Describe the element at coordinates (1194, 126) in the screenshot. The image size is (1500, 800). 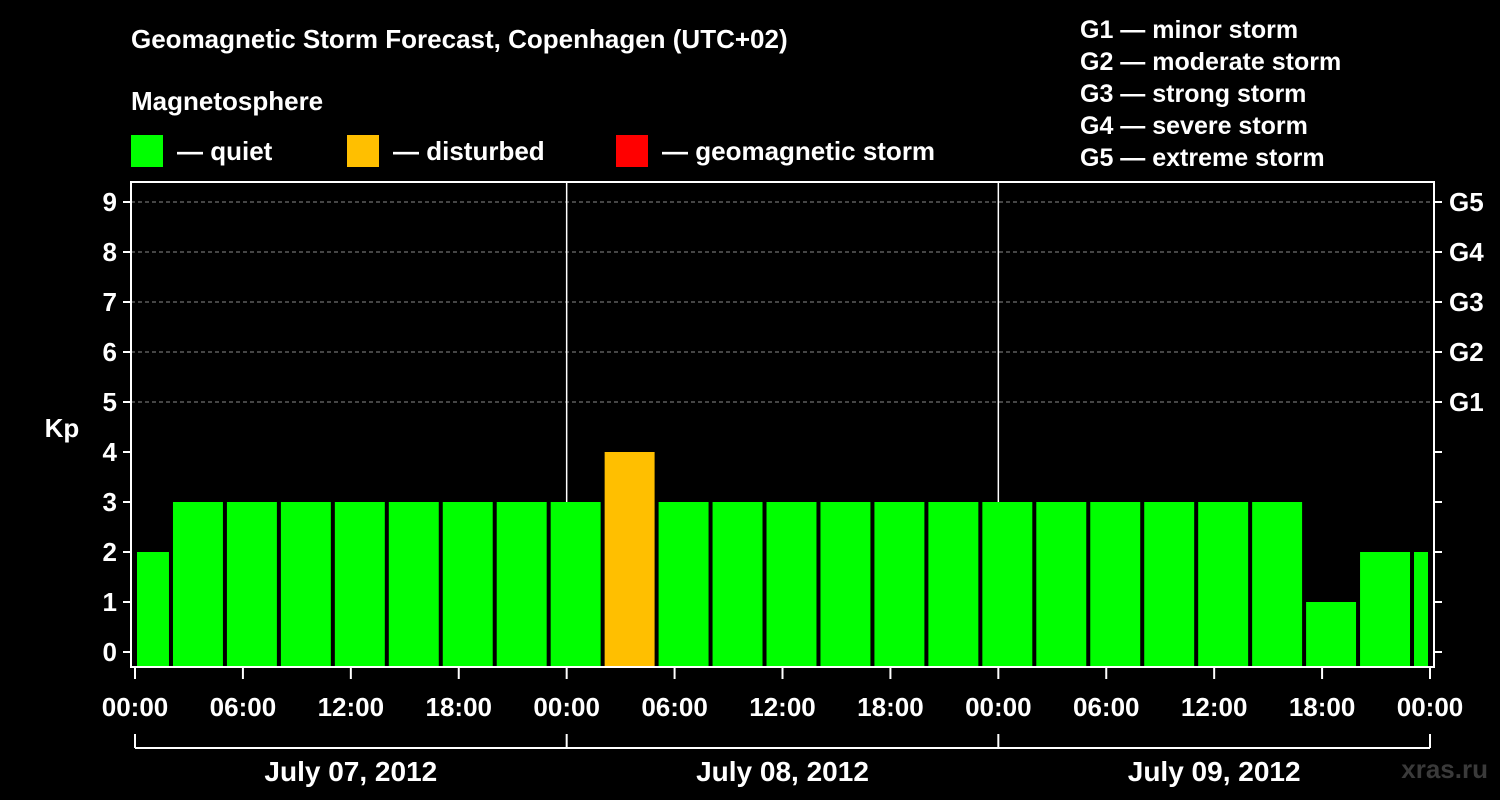
I see `g-level-4: G4 — severe storm` at that location.